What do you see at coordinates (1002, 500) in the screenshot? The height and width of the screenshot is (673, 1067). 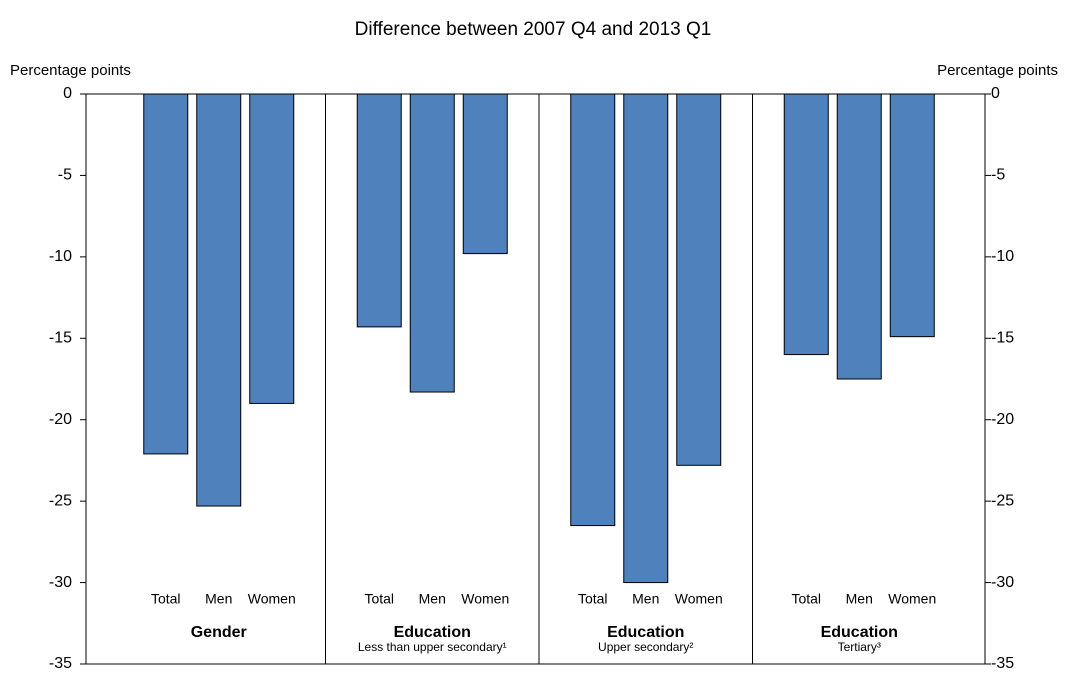 I see `y2-tick-label: -25` at bounding box center [1002, 500].